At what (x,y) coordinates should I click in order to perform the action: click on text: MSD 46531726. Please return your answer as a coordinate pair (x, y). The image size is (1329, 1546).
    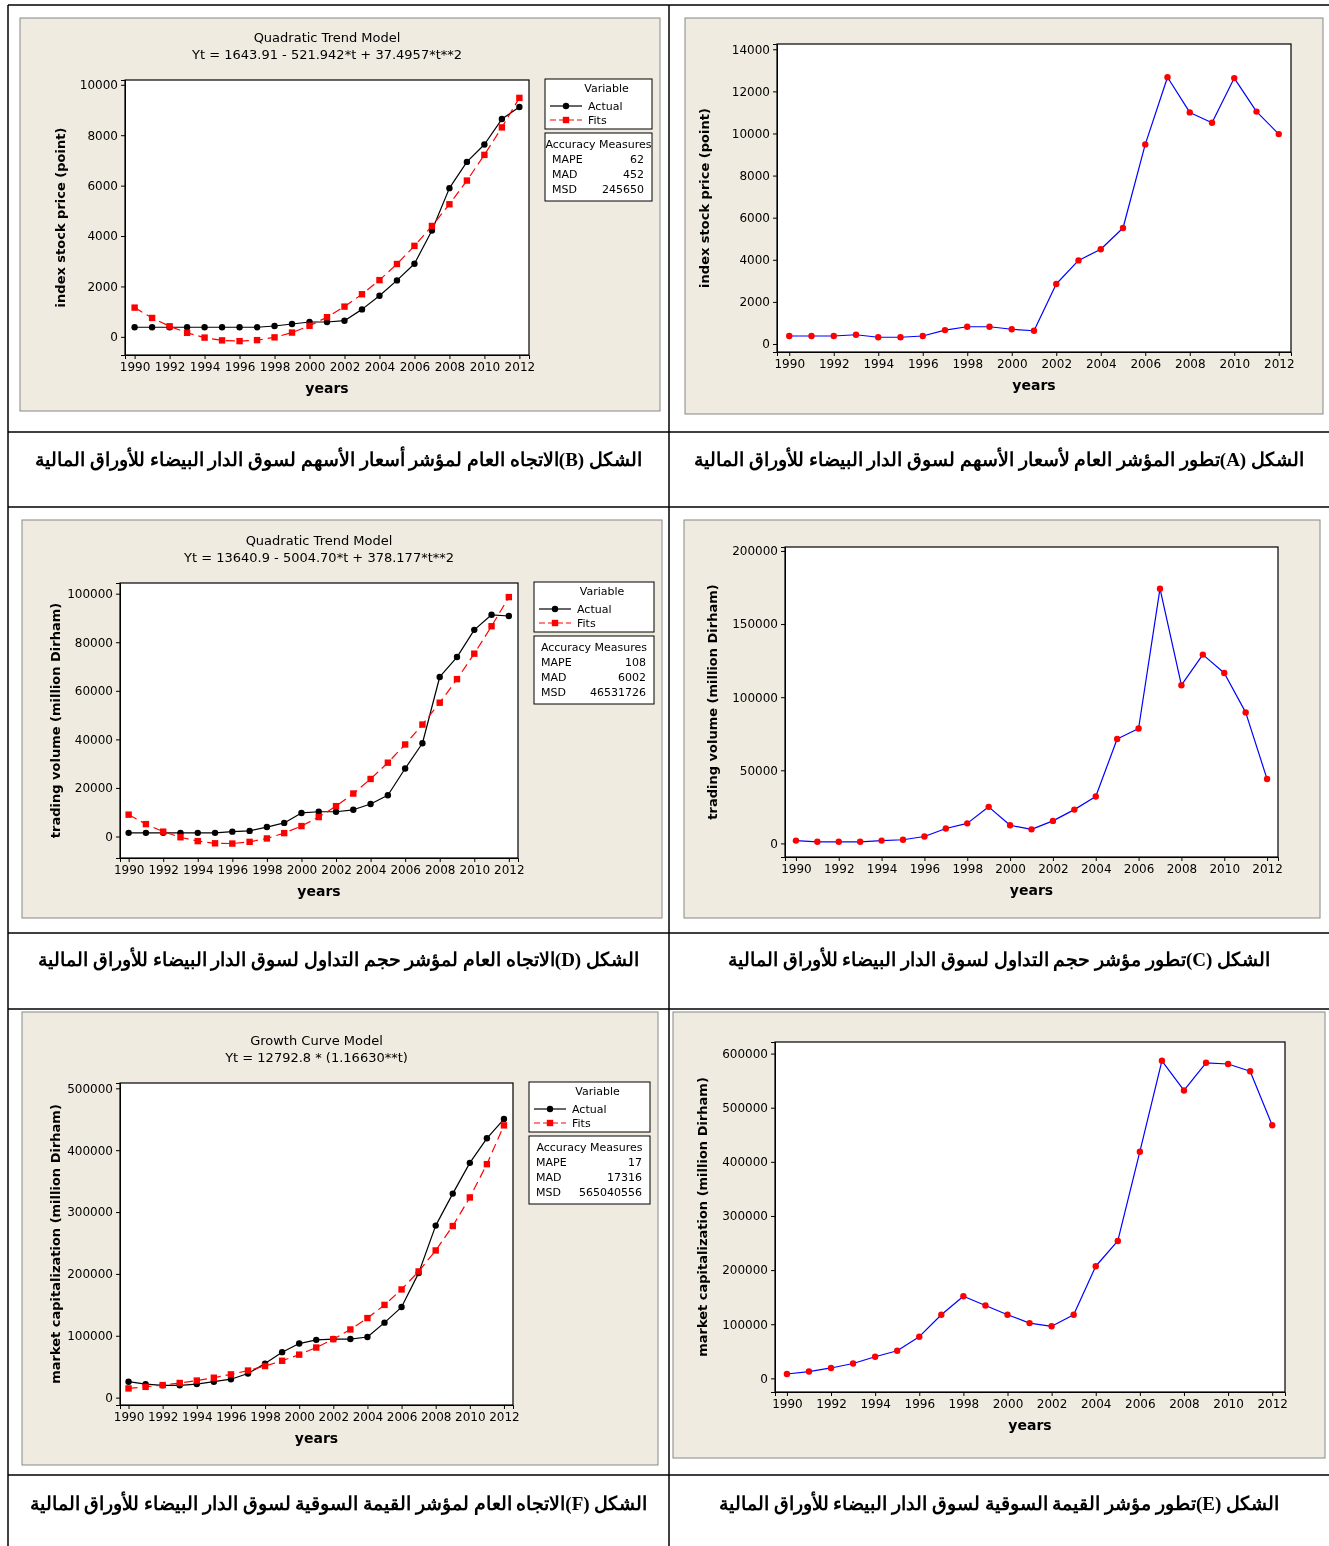
    Looking at the image, I should click on (593, 692).